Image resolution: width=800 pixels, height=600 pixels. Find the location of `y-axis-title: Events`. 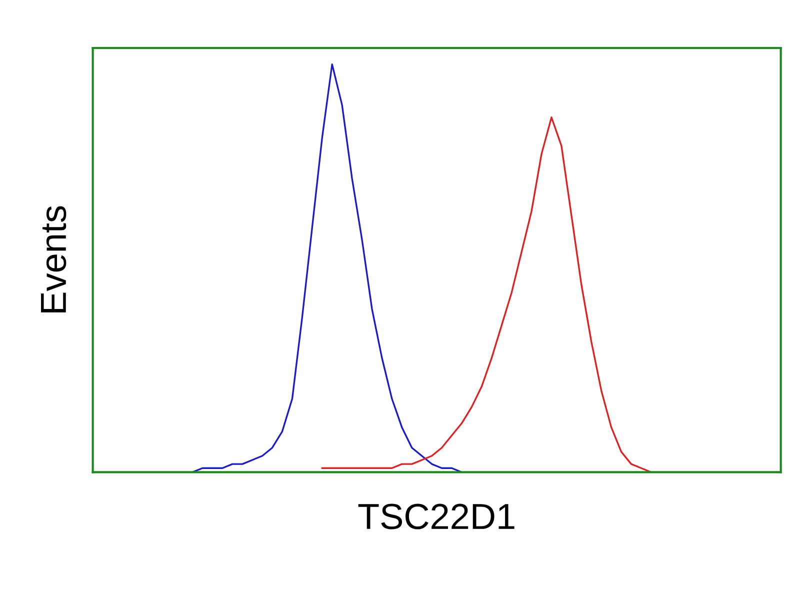

y-axis-title: Events is located at coordinates (53, 259).